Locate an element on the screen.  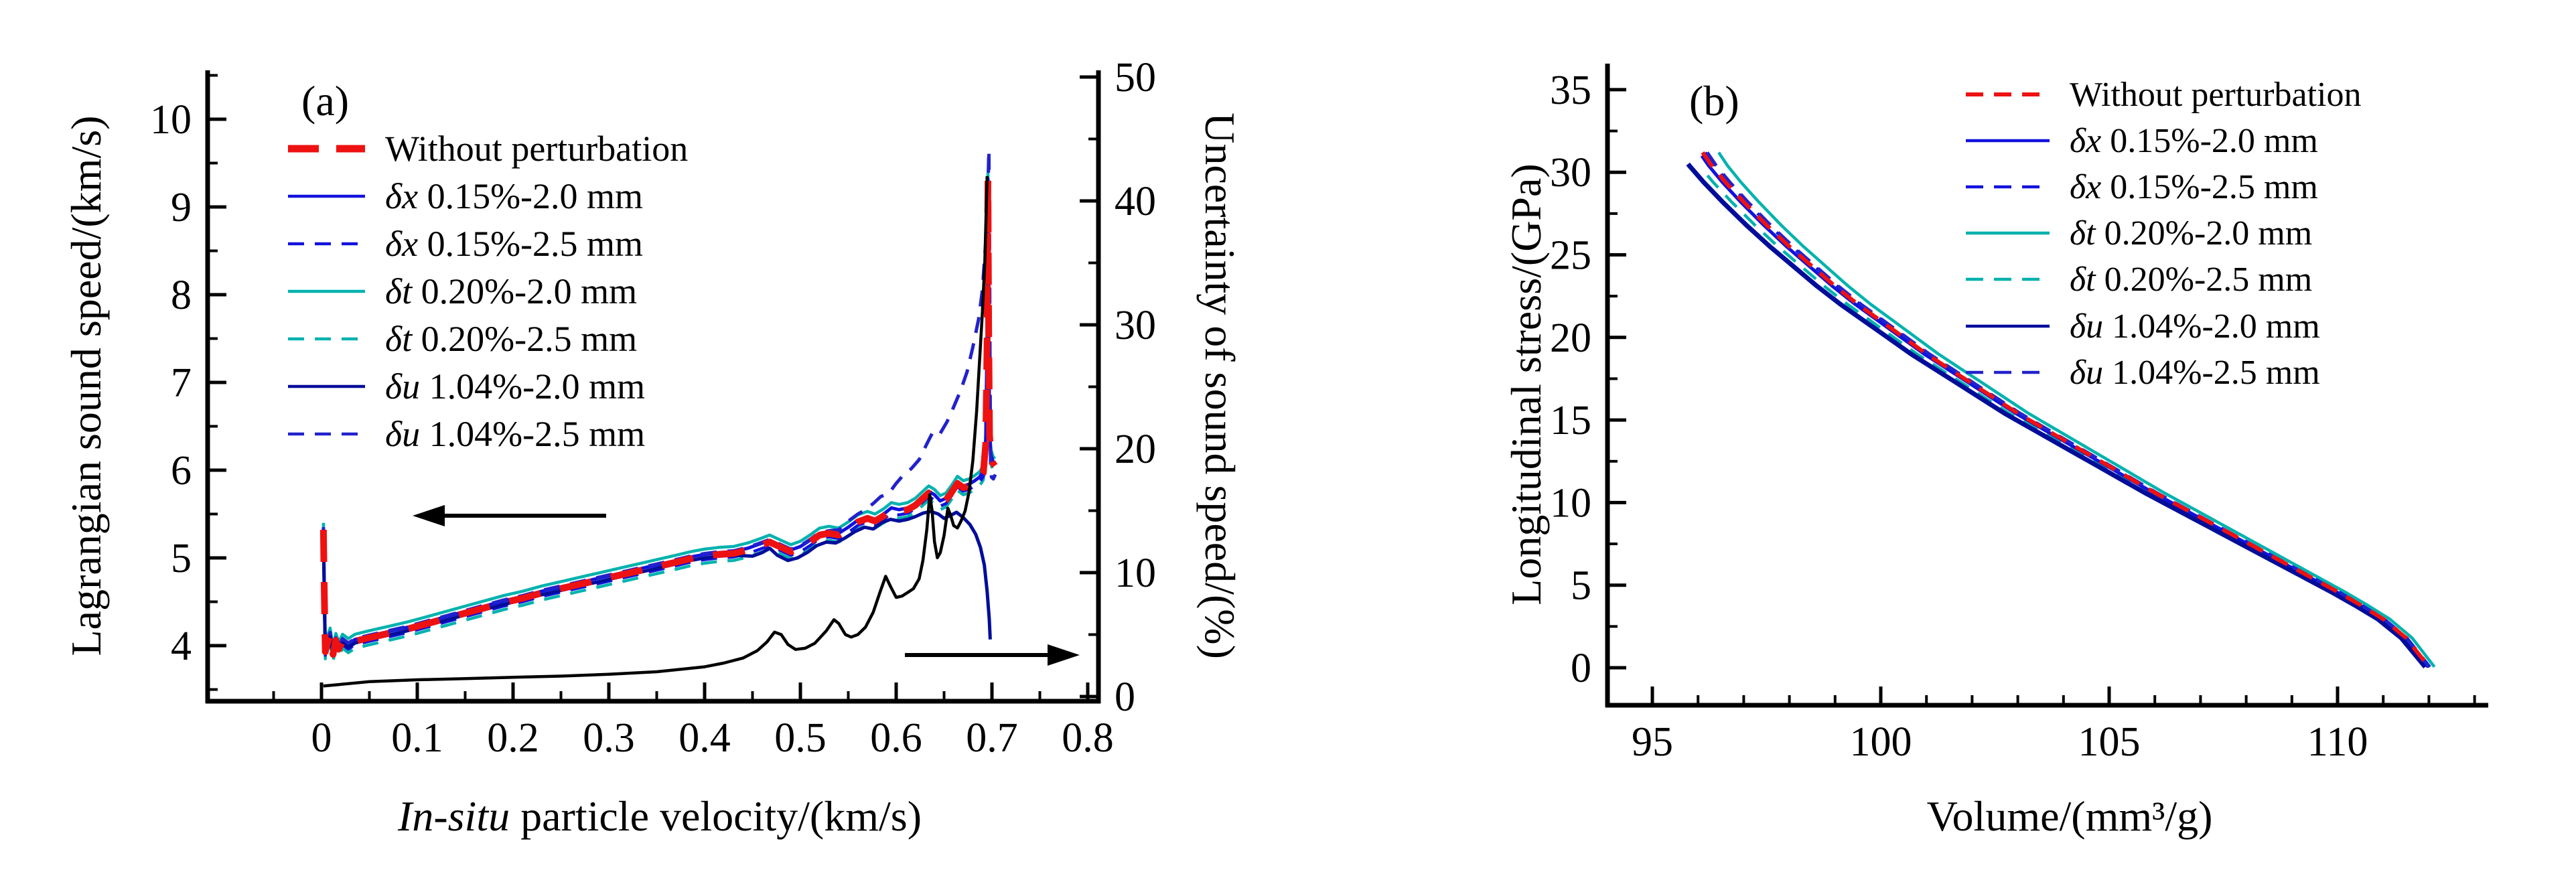
a-yl-tick-label: 5 is located at coordinates (181, 558).